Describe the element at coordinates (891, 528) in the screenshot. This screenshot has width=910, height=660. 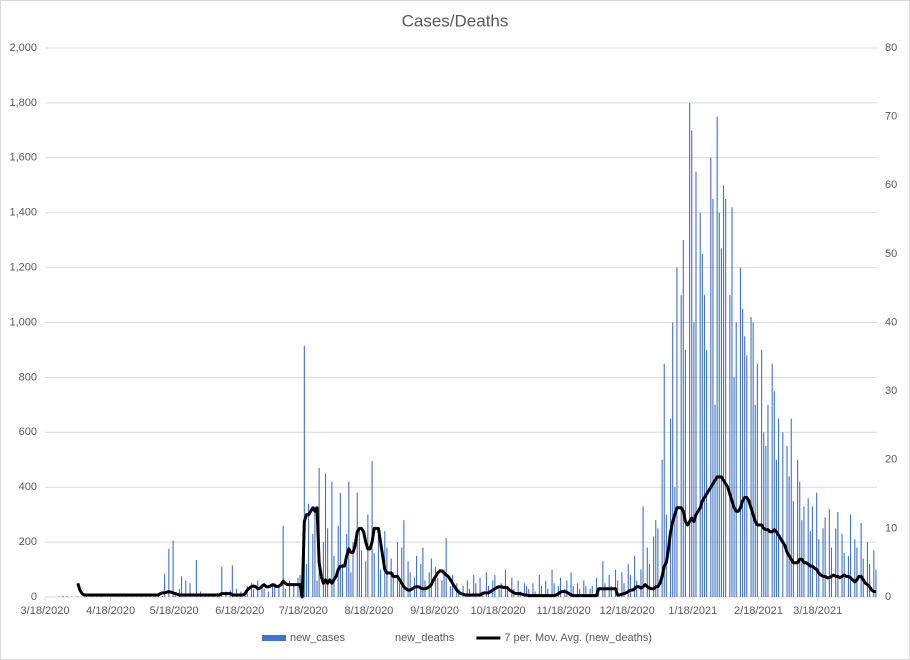
I see `y2-tick-label: 10` at that location.